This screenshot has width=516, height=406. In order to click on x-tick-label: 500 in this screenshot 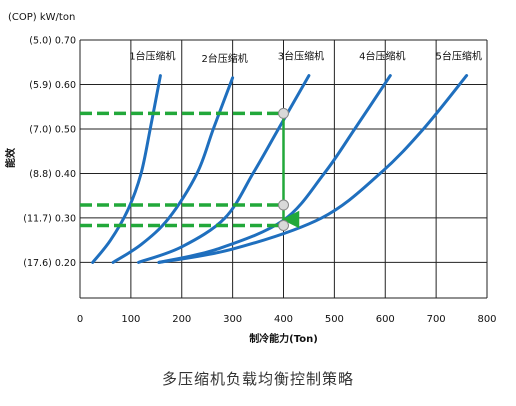, I will do `click(334, 319)`.